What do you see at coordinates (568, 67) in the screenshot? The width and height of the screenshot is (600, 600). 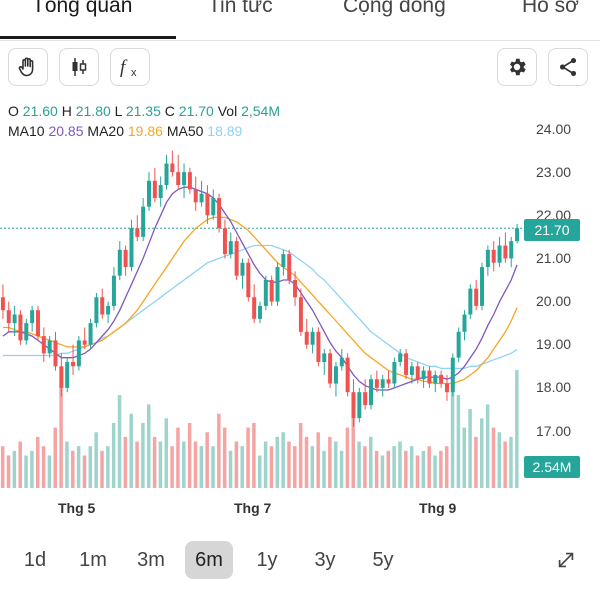 I see `share-button` at bounding box center [568, 67].